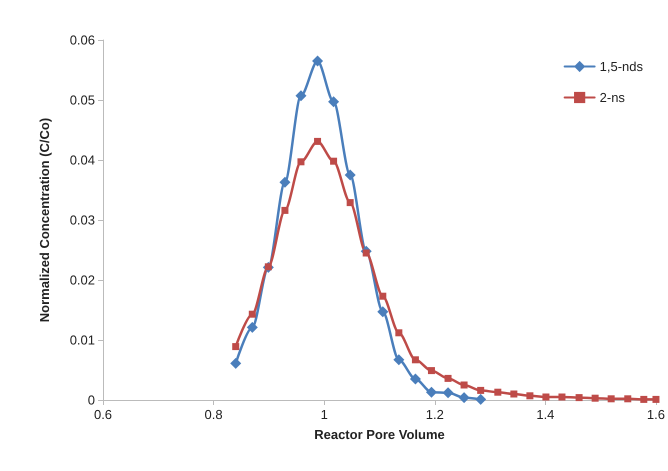 Image resolution: width=668 pixels, height=471 pixels. I want to click on x-tick-label: 1.2, so click(435, 414).